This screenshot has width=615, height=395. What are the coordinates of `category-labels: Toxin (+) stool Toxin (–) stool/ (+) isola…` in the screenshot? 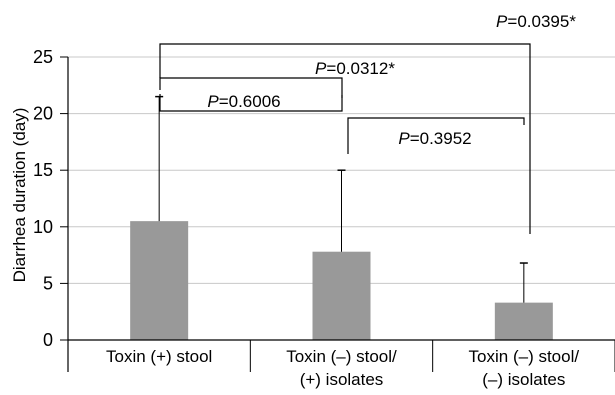 It's located at (342, 368).